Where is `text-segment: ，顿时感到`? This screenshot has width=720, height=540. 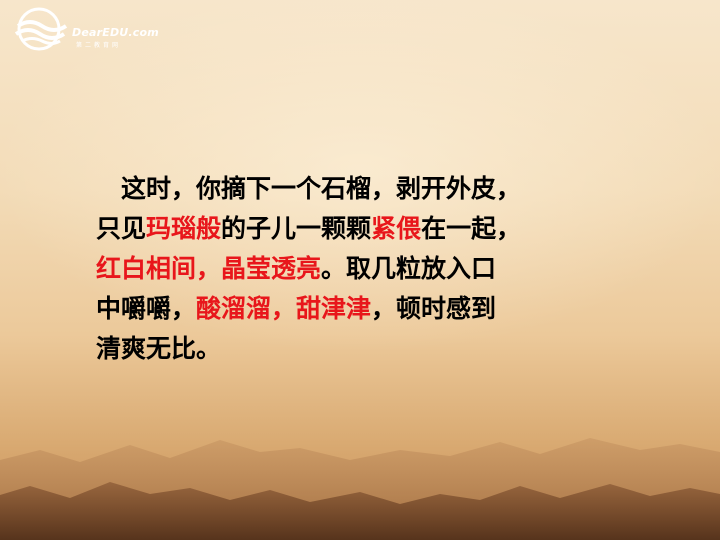
text-segment: ，顿时感到 is located at coordinates (434, 308).